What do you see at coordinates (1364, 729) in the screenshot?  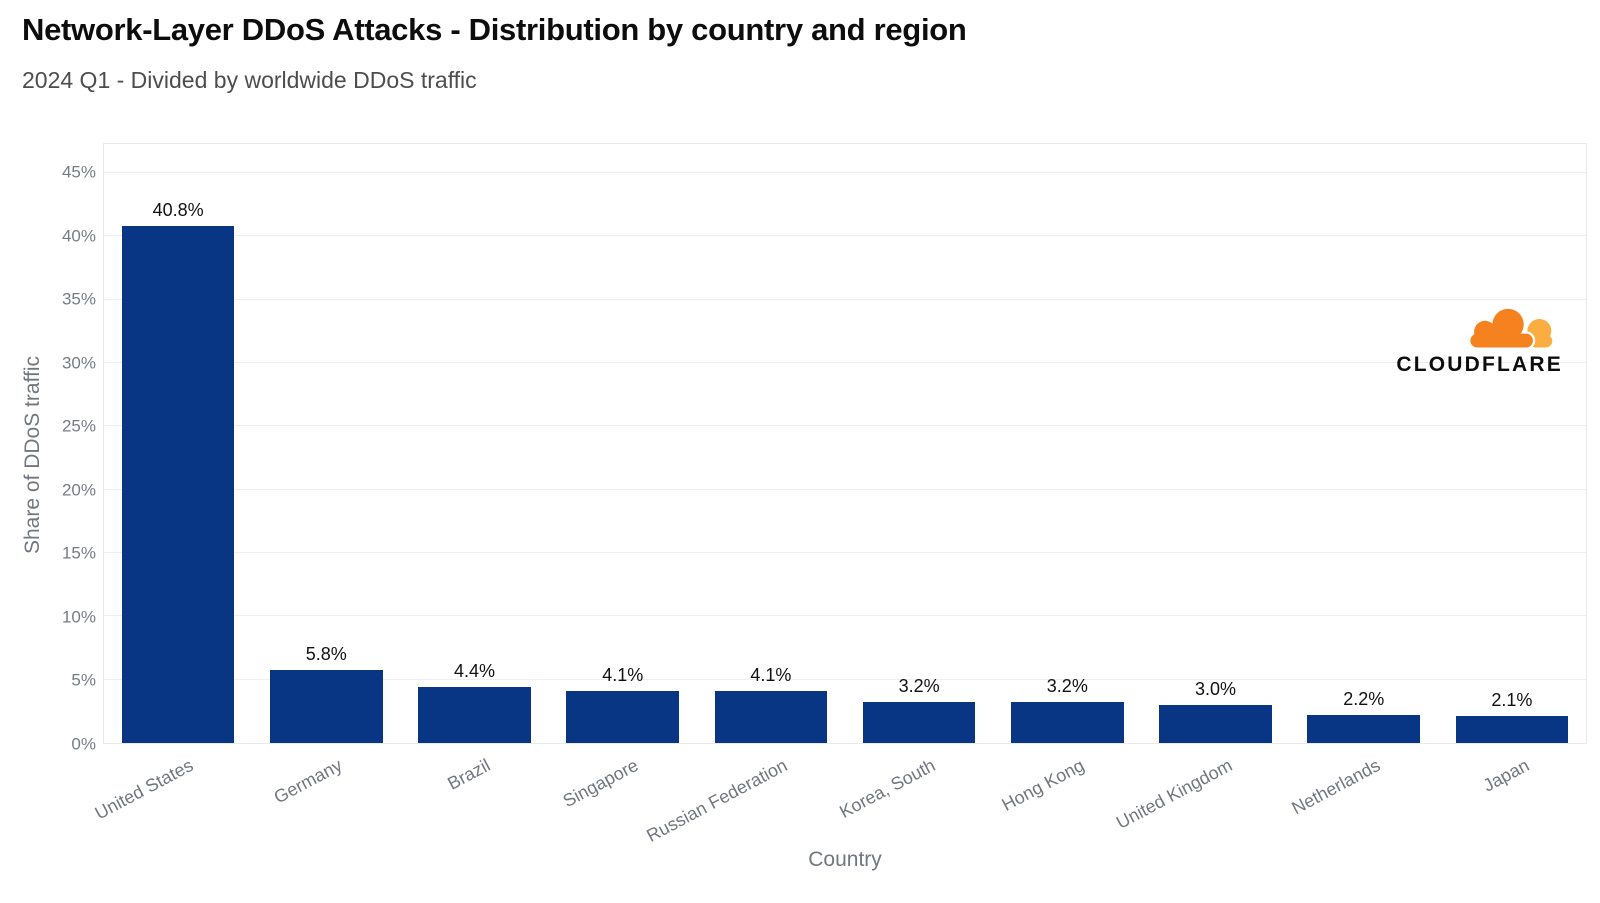 I see `bar-netherlands` at bounding box center [1364, 729].